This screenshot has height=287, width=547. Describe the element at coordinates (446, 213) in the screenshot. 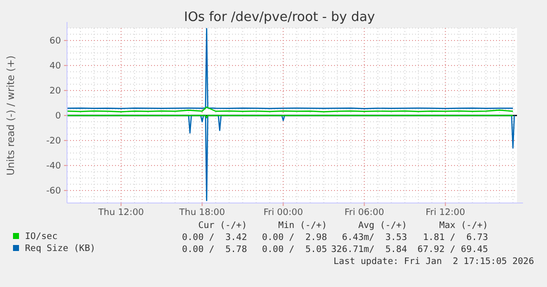

I see `x-tick-label: Fri 12:00` at that location.